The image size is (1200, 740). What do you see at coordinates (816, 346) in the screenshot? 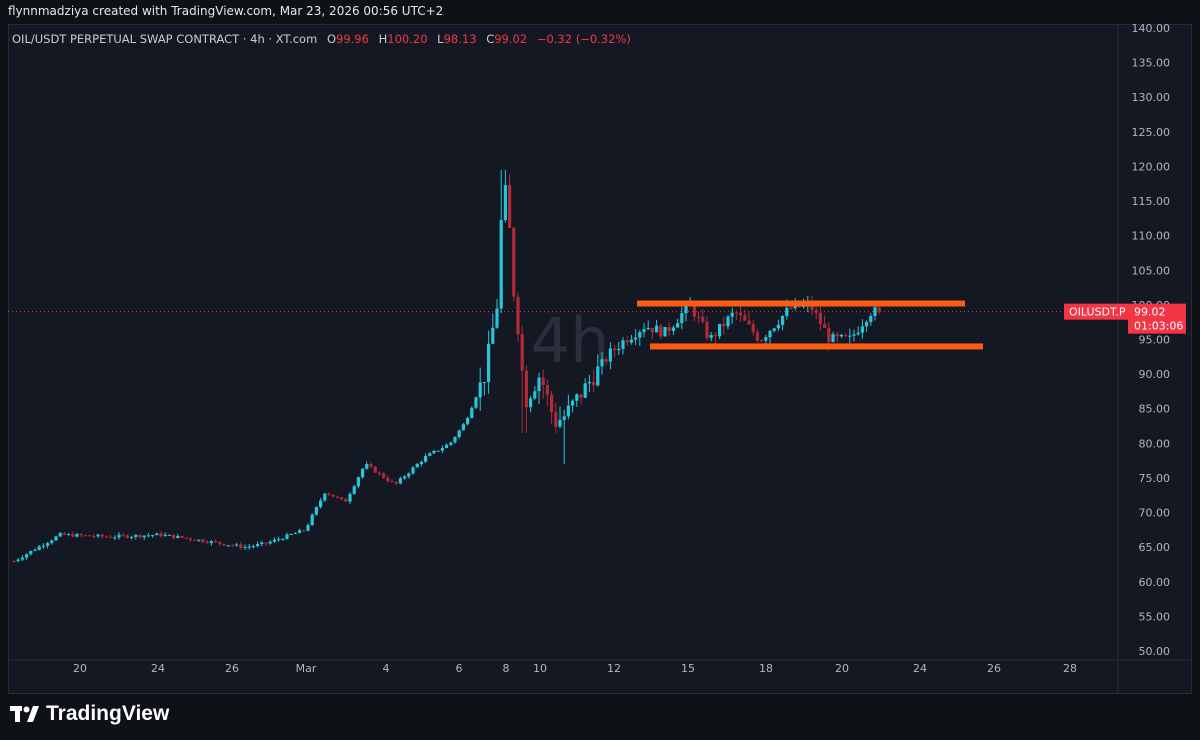
I see `support-zone` at bounding box center [816, 346].